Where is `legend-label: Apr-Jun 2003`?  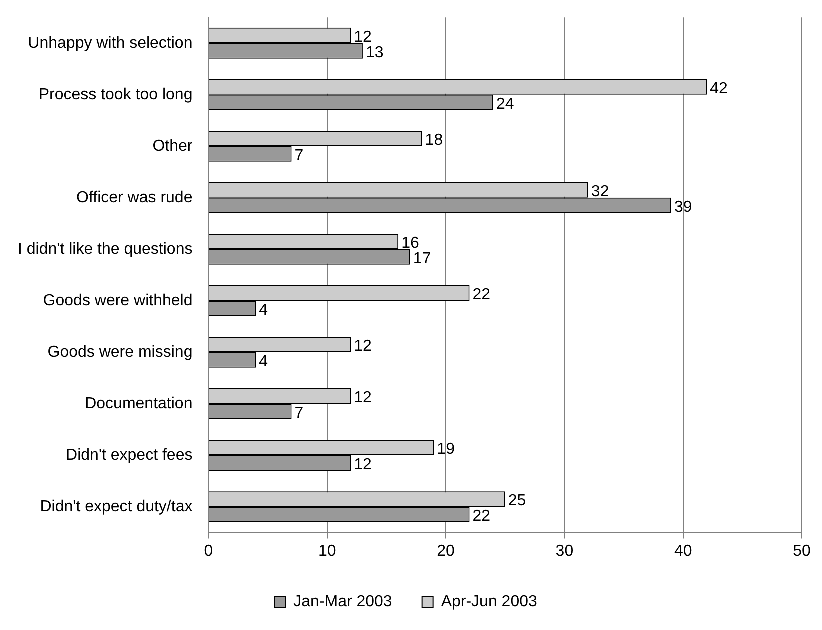 legend-label: Apr-Jun 2003 is located at coordinates (489, 601).